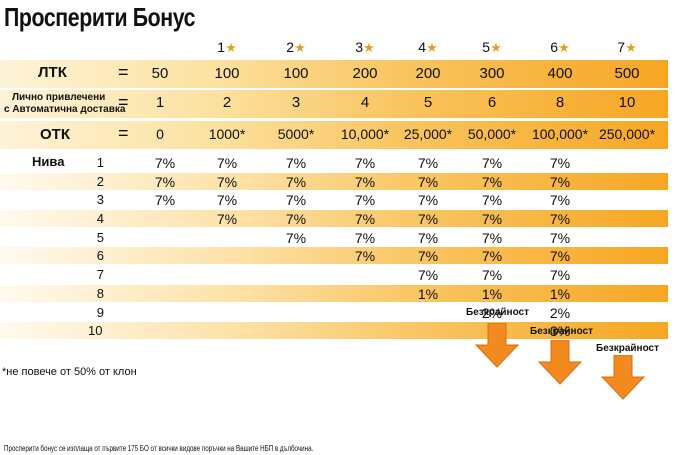  What do you see at coordinates (221, 47) in the screenshot?
I see `column-number: 1` at bounding box center [221, 47].